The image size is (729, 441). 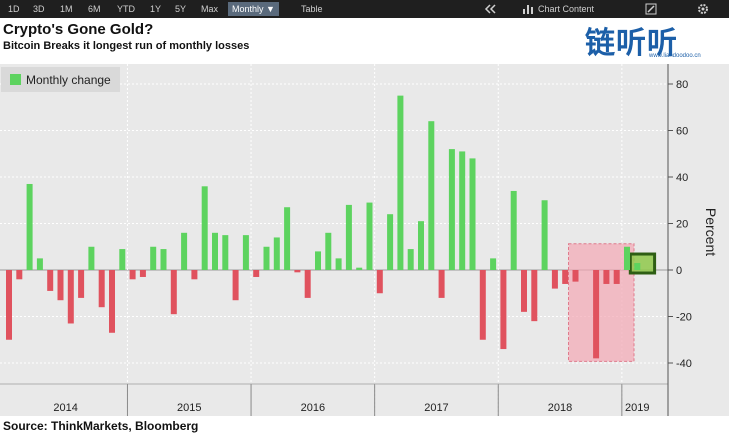 I want to click on table-button: Table, so click(x=312, y=9).